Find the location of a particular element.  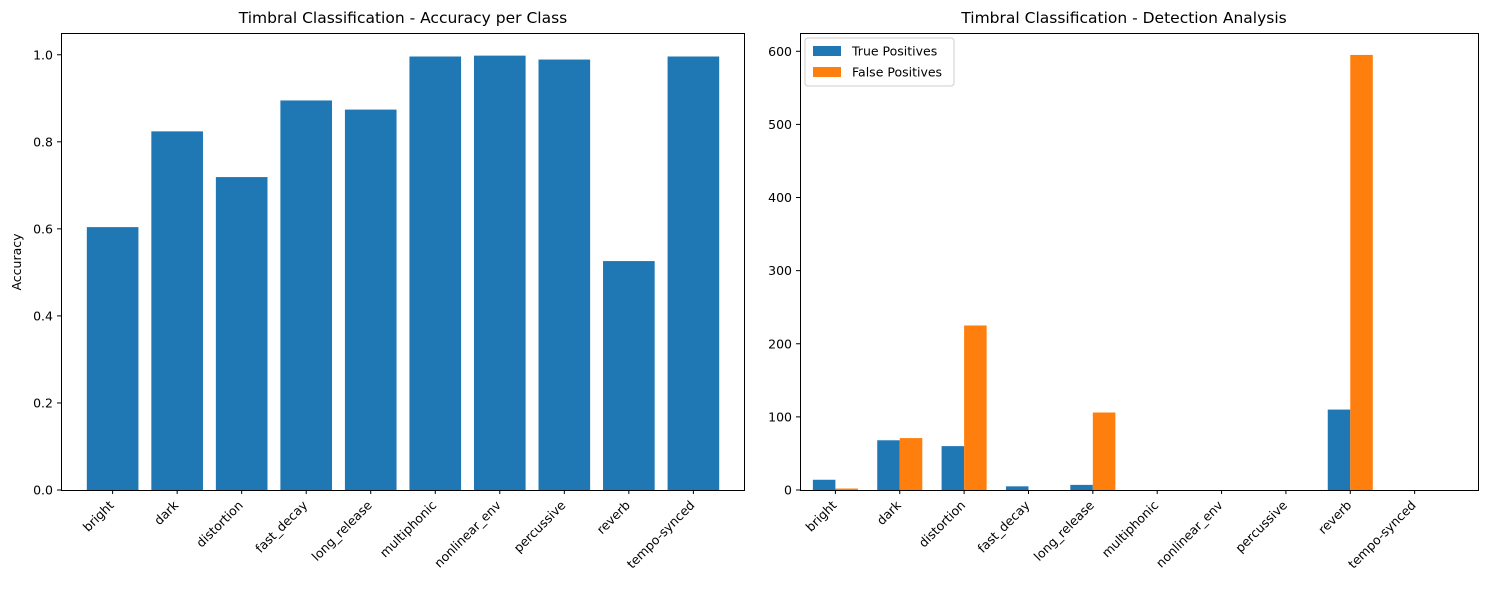

true-positives-bar-long_release is located at coordinates (1081, 487).